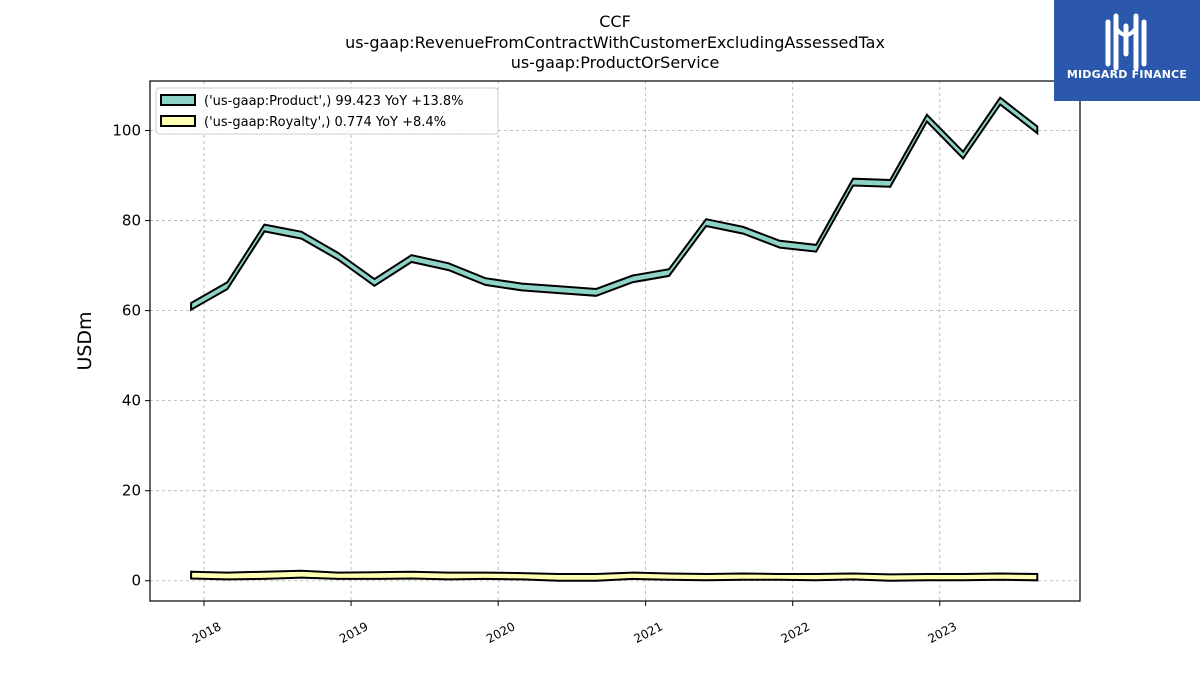  What do you see at coordinates (648, 632) in the screenshot?
I see `x-tick-label: 2021` at bounding box center [648, 632].